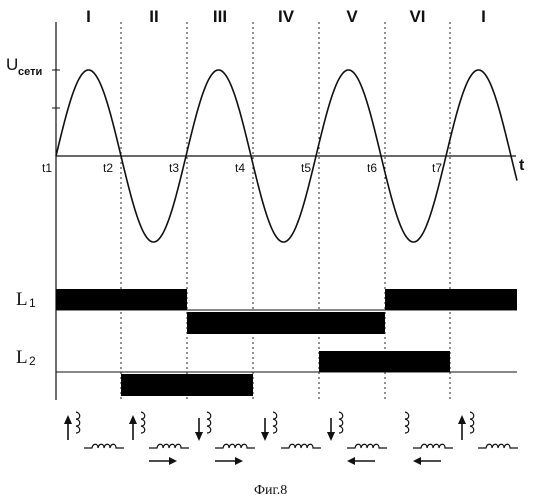  I want to click on interval-label-3: III, so click(220, 16).